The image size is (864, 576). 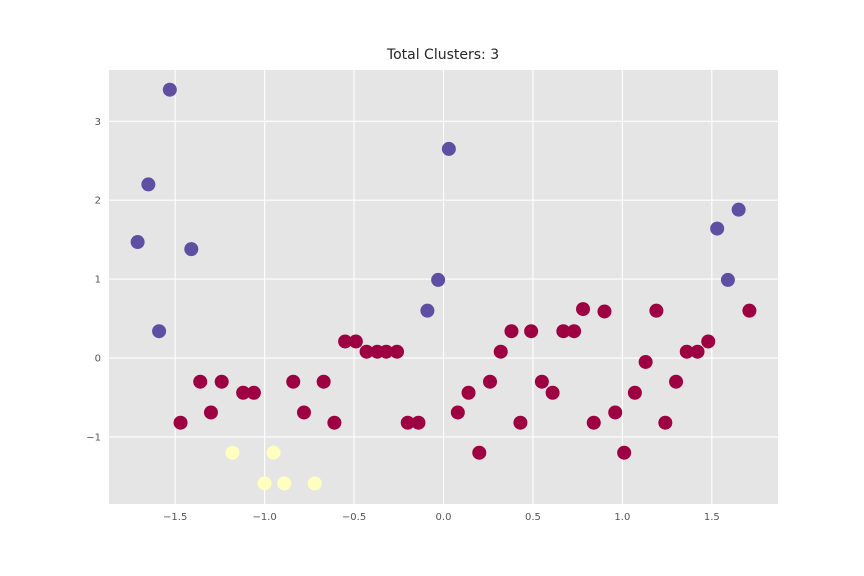 I want to click on x-tick-label: −0.5, so click(x=354, y=517).